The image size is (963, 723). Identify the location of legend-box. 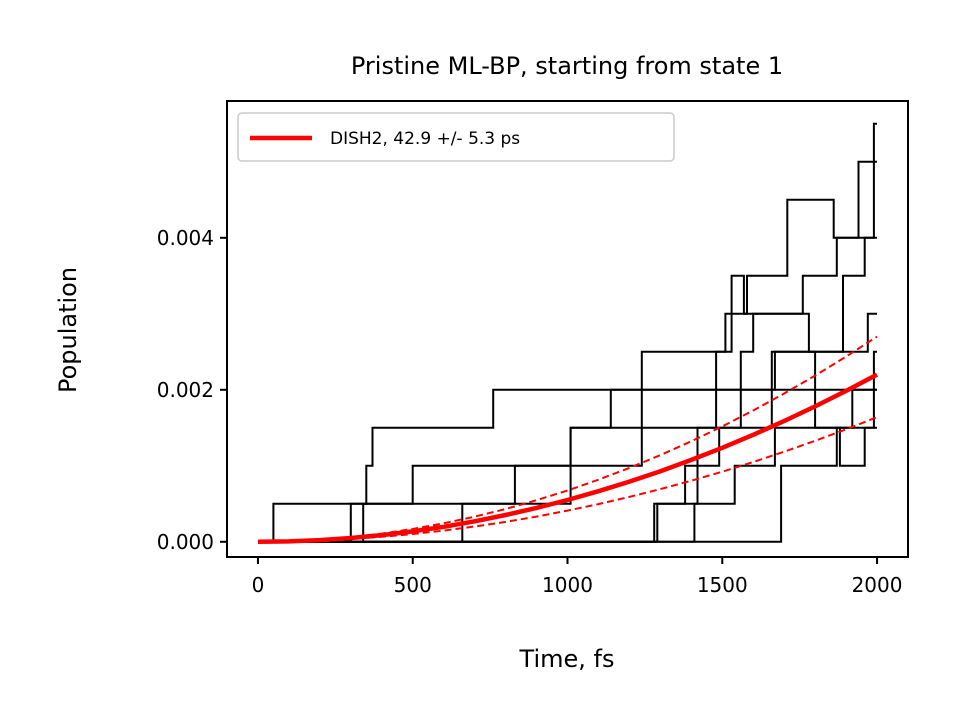
(456, 137).